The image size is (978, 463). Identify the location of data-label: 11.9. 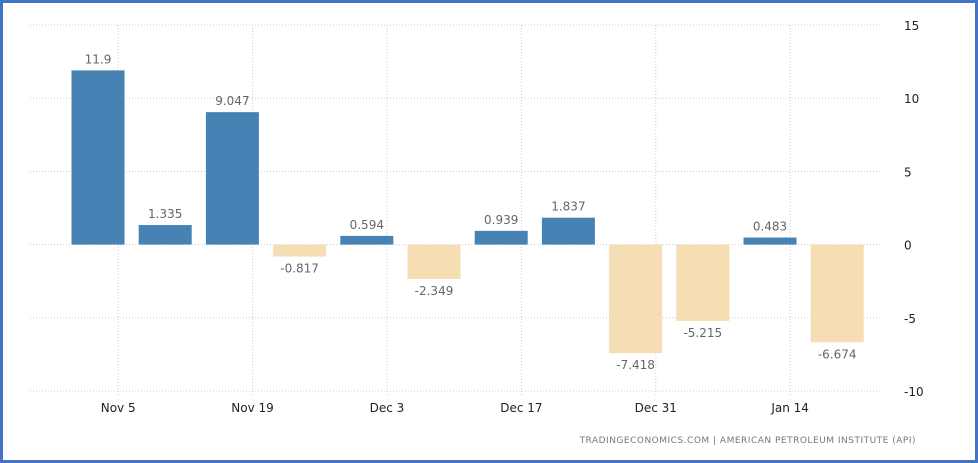
(98, 59).